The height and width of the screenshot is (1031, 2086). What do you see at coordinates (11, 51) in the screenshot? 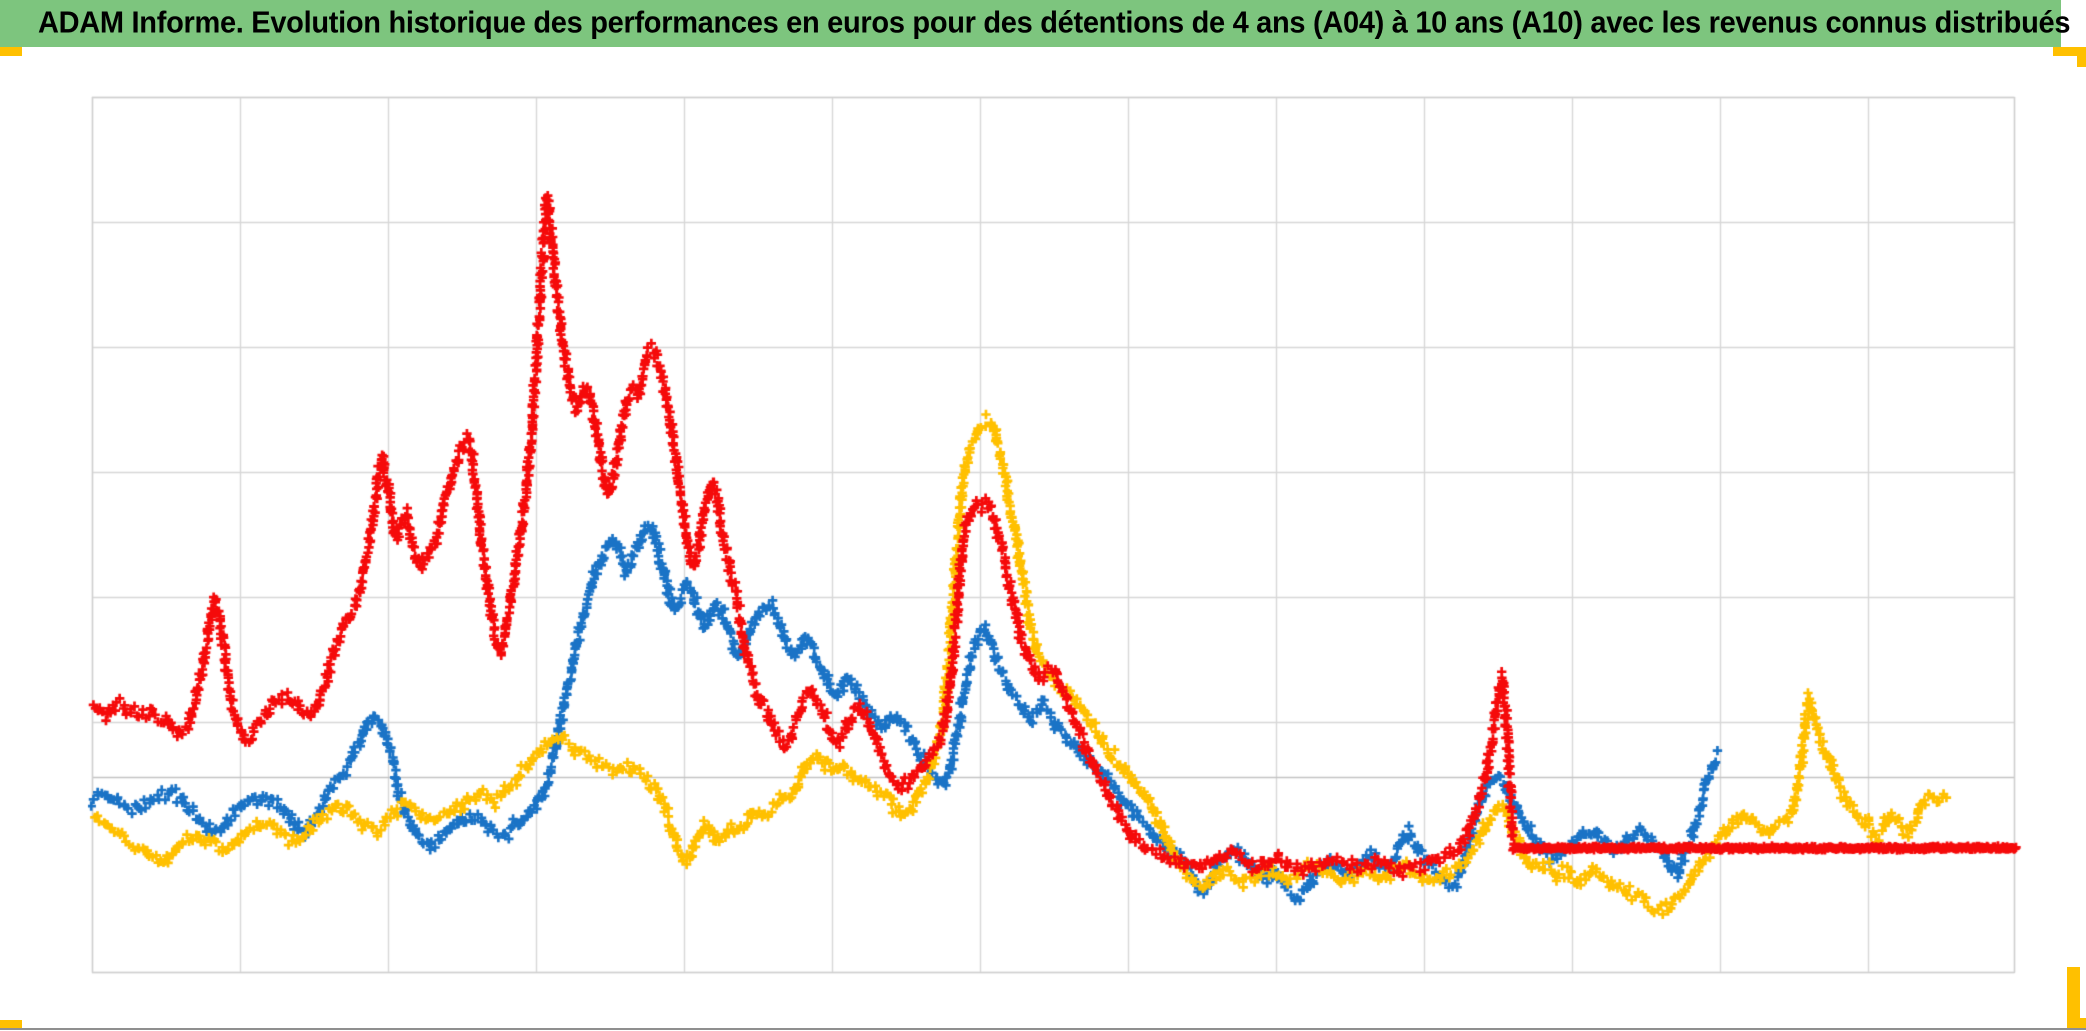
I see `selection-corner-top-left` at bounding box center [11, 51].